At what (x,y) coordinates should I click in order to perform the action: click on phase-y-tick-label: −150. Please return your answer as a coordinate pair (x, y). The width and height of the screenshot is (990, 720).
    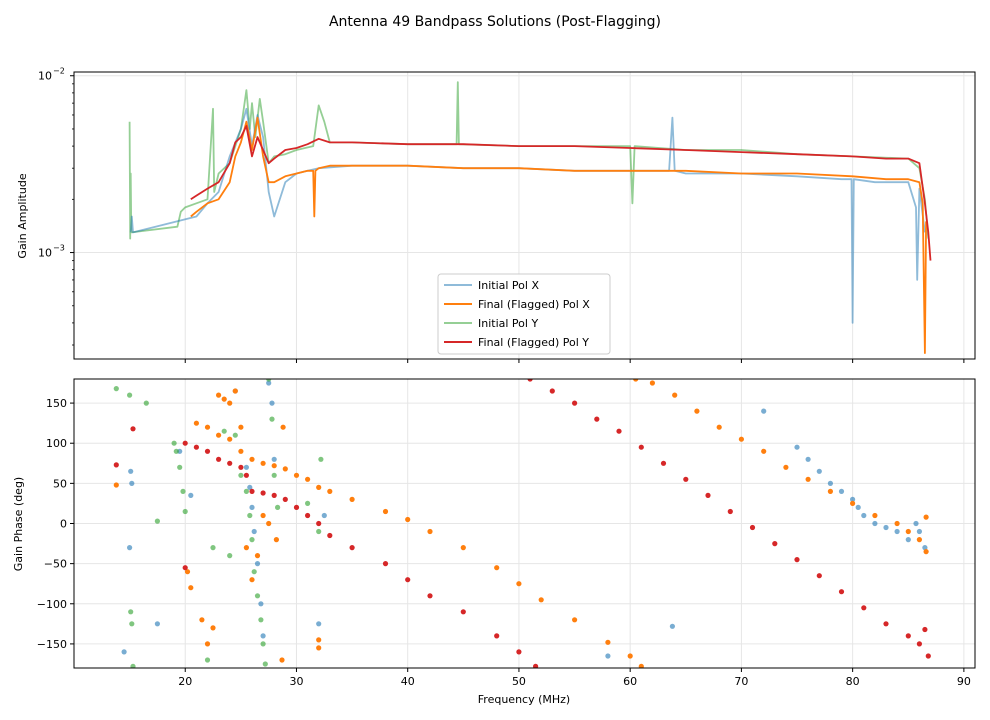
    Looking at the image, I should click on (52, 644).